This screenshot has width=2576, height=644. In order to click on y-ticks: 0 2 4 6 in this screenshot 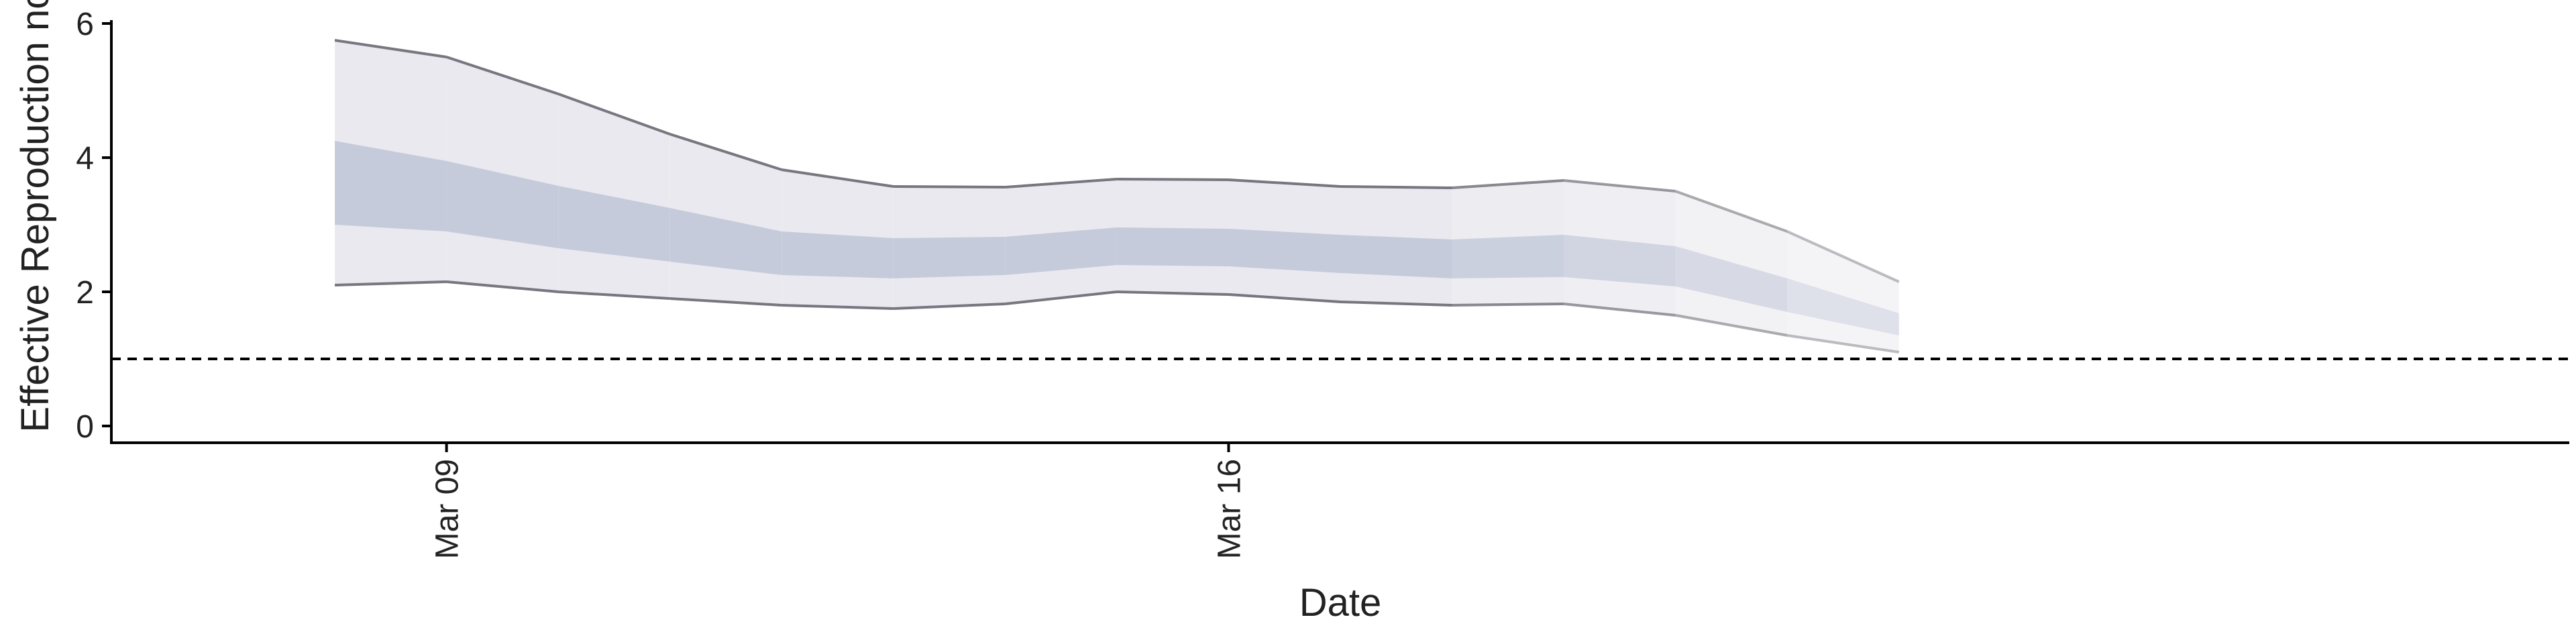, I will do `click(93, 226)`.